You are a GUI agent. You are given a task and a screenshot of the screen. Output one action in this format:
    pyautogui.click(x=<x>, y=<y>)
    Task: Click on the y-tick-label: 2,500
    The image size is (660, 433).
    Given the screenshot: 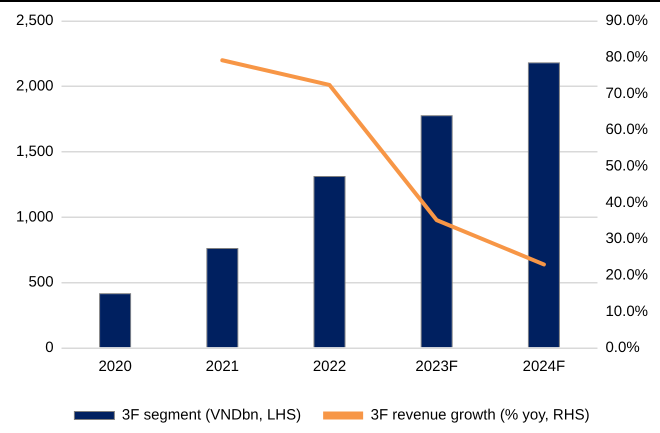 What is the action you would take?
    pyautogui.click(x=35, y=21)
    